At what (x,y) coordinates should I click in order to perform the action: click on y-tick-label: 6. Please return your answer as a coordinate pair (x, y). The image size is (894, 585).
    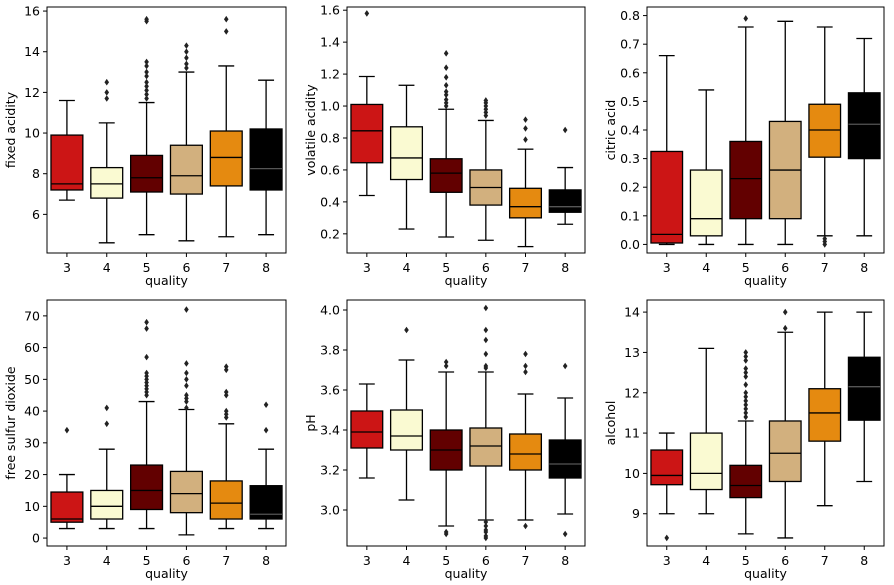
    Looking at the image, I should click on (36, 214).